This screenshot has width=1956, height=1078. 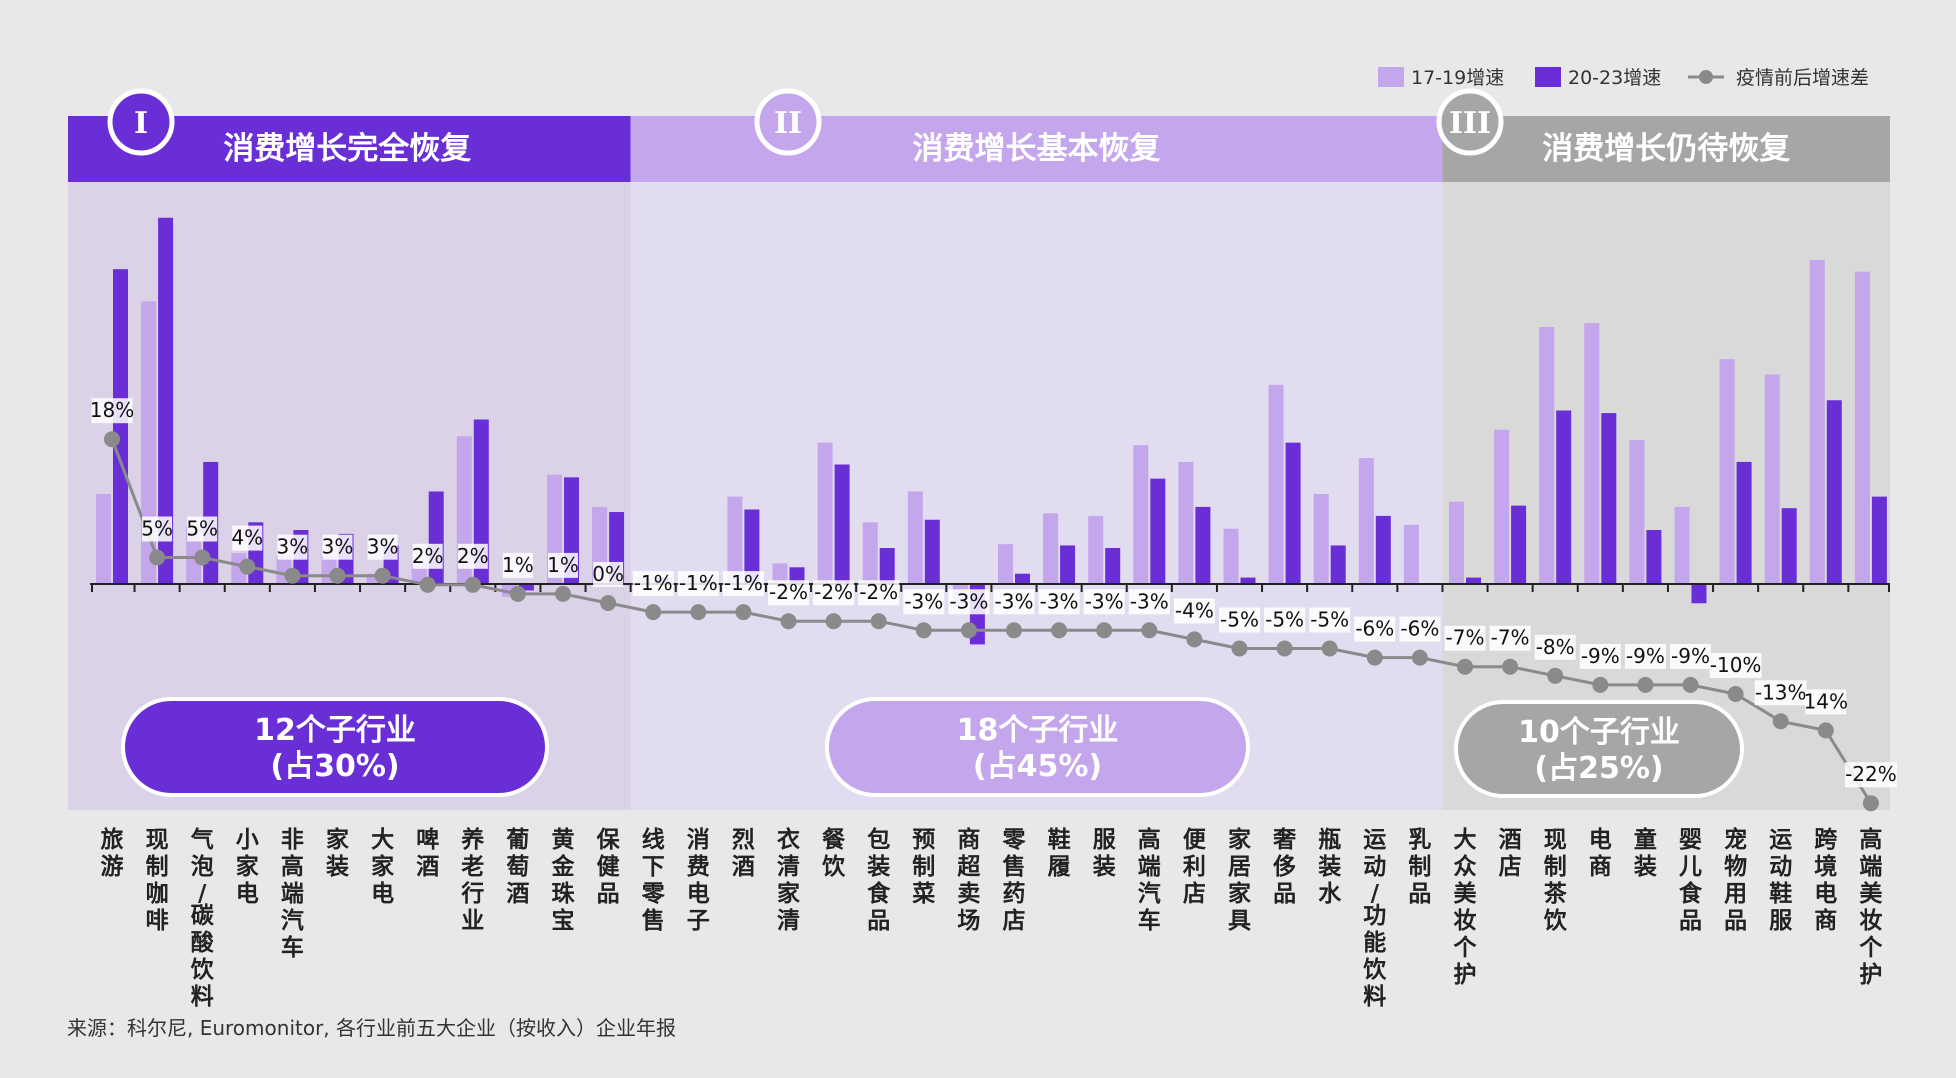 I want to click on category-label-22: 鞋履, so click(x=1059, y=853).